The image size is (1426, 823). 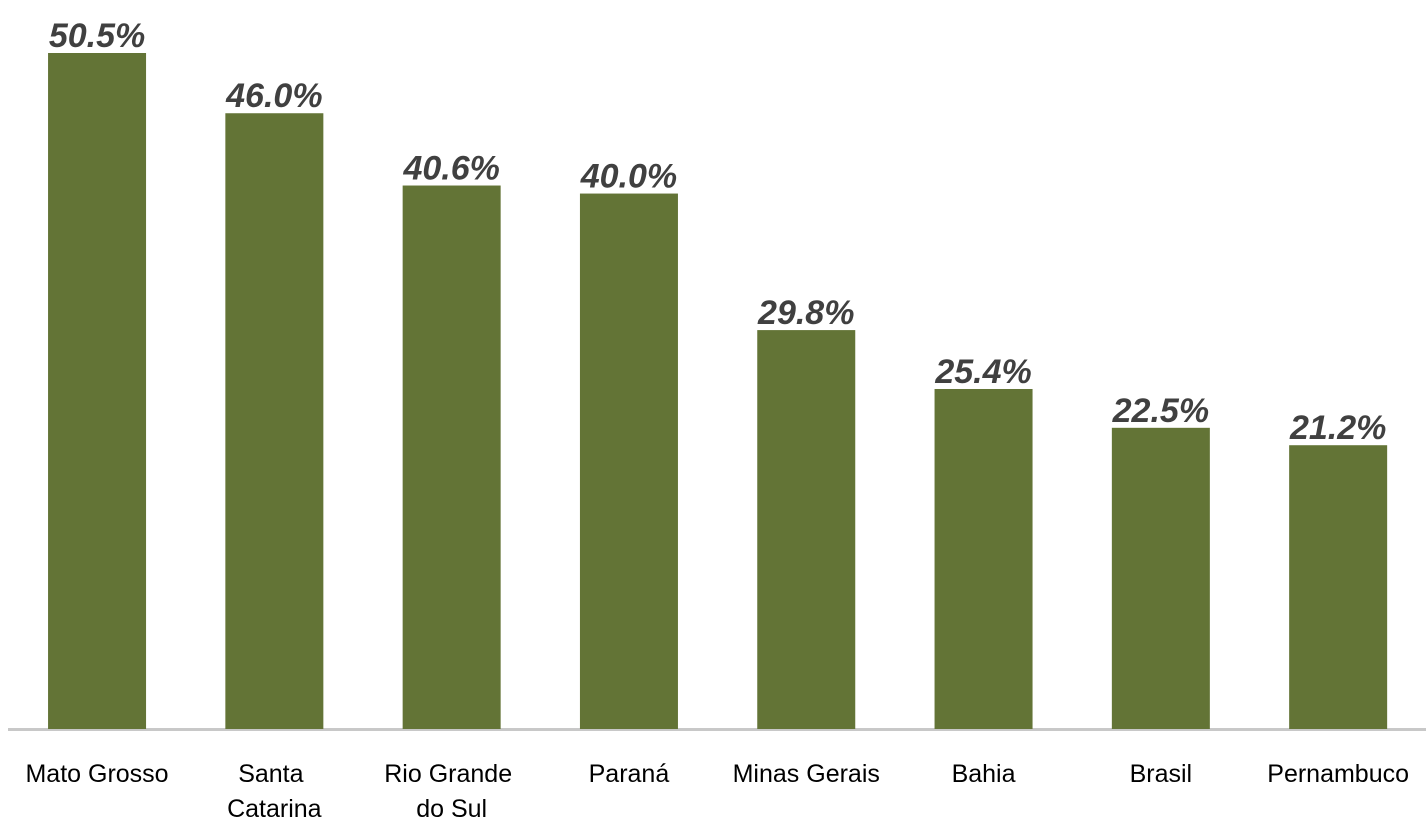 What do you see at coordinates (451, 791) in the screenshot?
I see `x-tick-label: Rio Grande do Sul` at bounding box center [451, 791].